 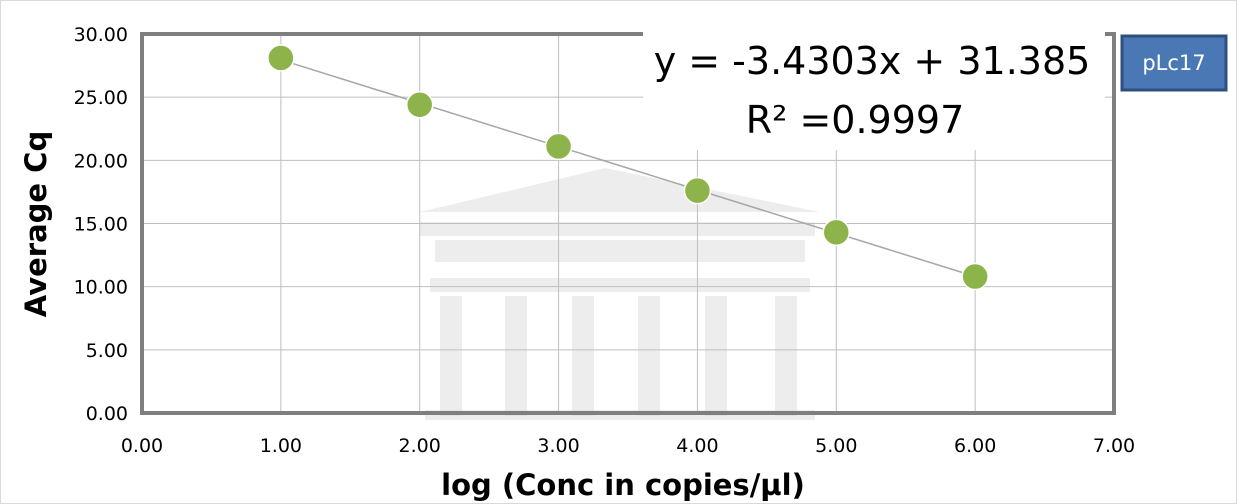 What do you see at coordinates (101, 161) in the screenshot?
I see `y-tick-label: 20.00` at bounding box center [101, 161].